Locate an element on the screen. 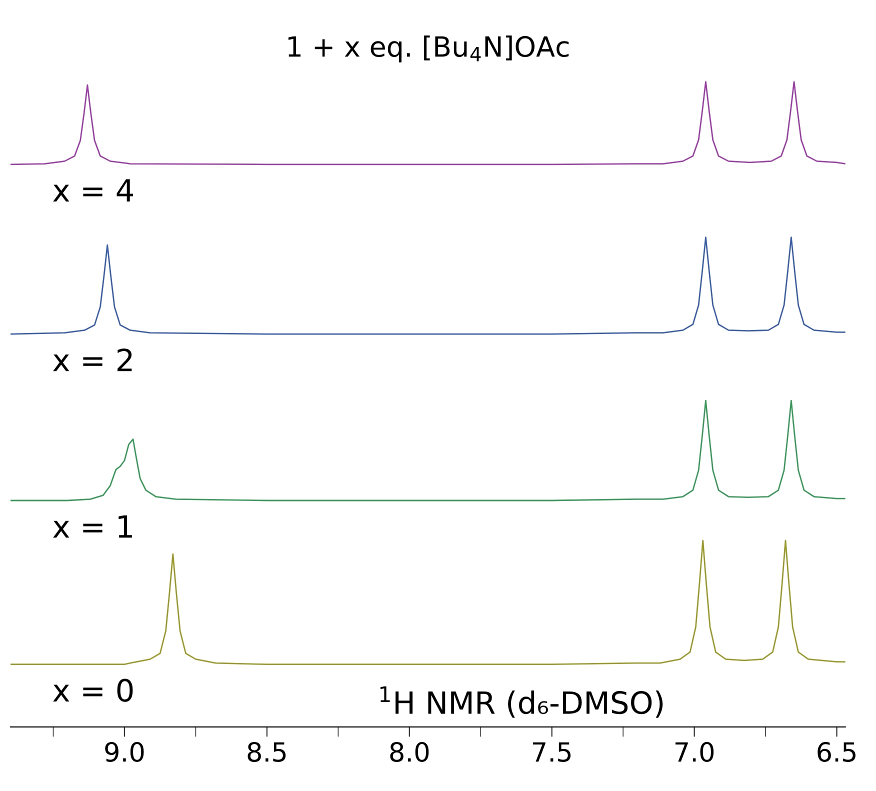  series-label: x = 0 is located at coordinates (93, 690).